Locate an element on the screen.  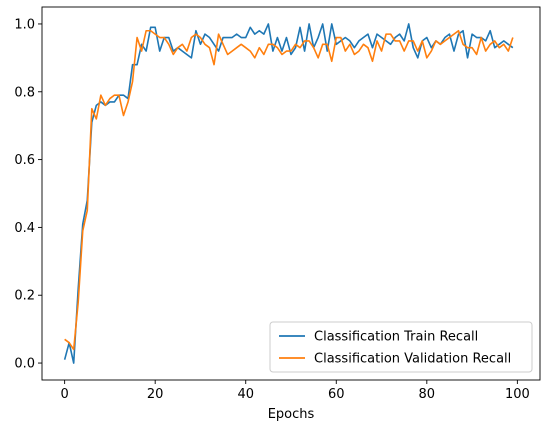
y-tick-label: 0.6 is located at coordinates (24, 160).